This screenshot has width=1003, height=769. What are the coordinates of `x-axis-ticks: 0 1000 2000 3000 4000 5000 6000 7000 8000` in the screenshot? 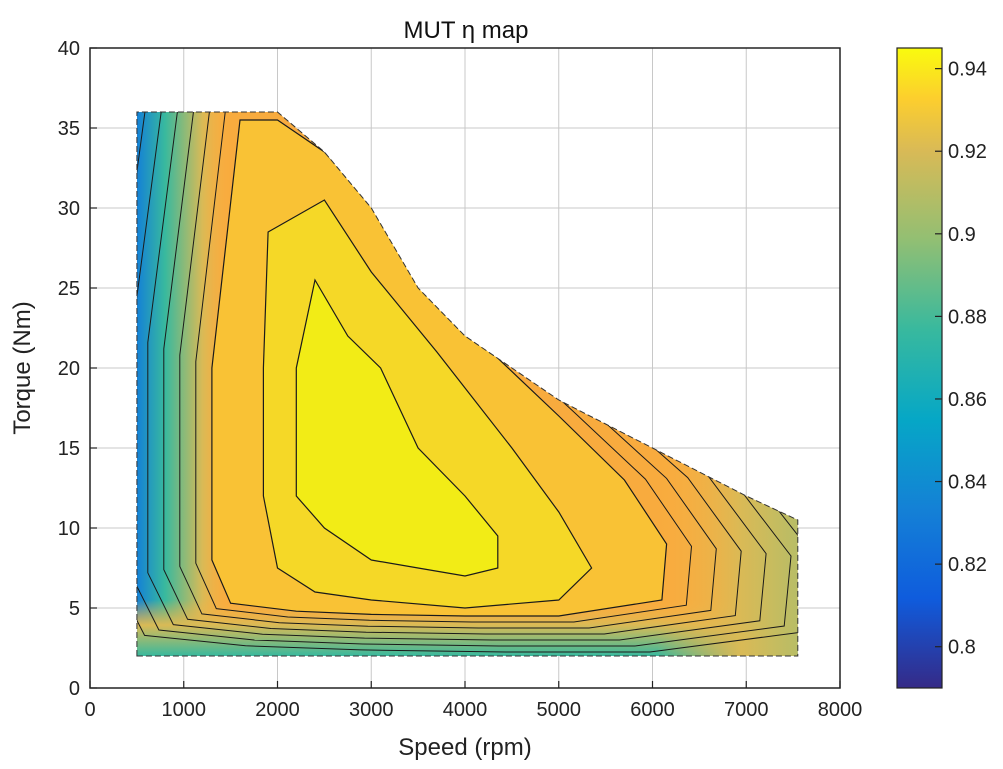 It's located at (473, 701).